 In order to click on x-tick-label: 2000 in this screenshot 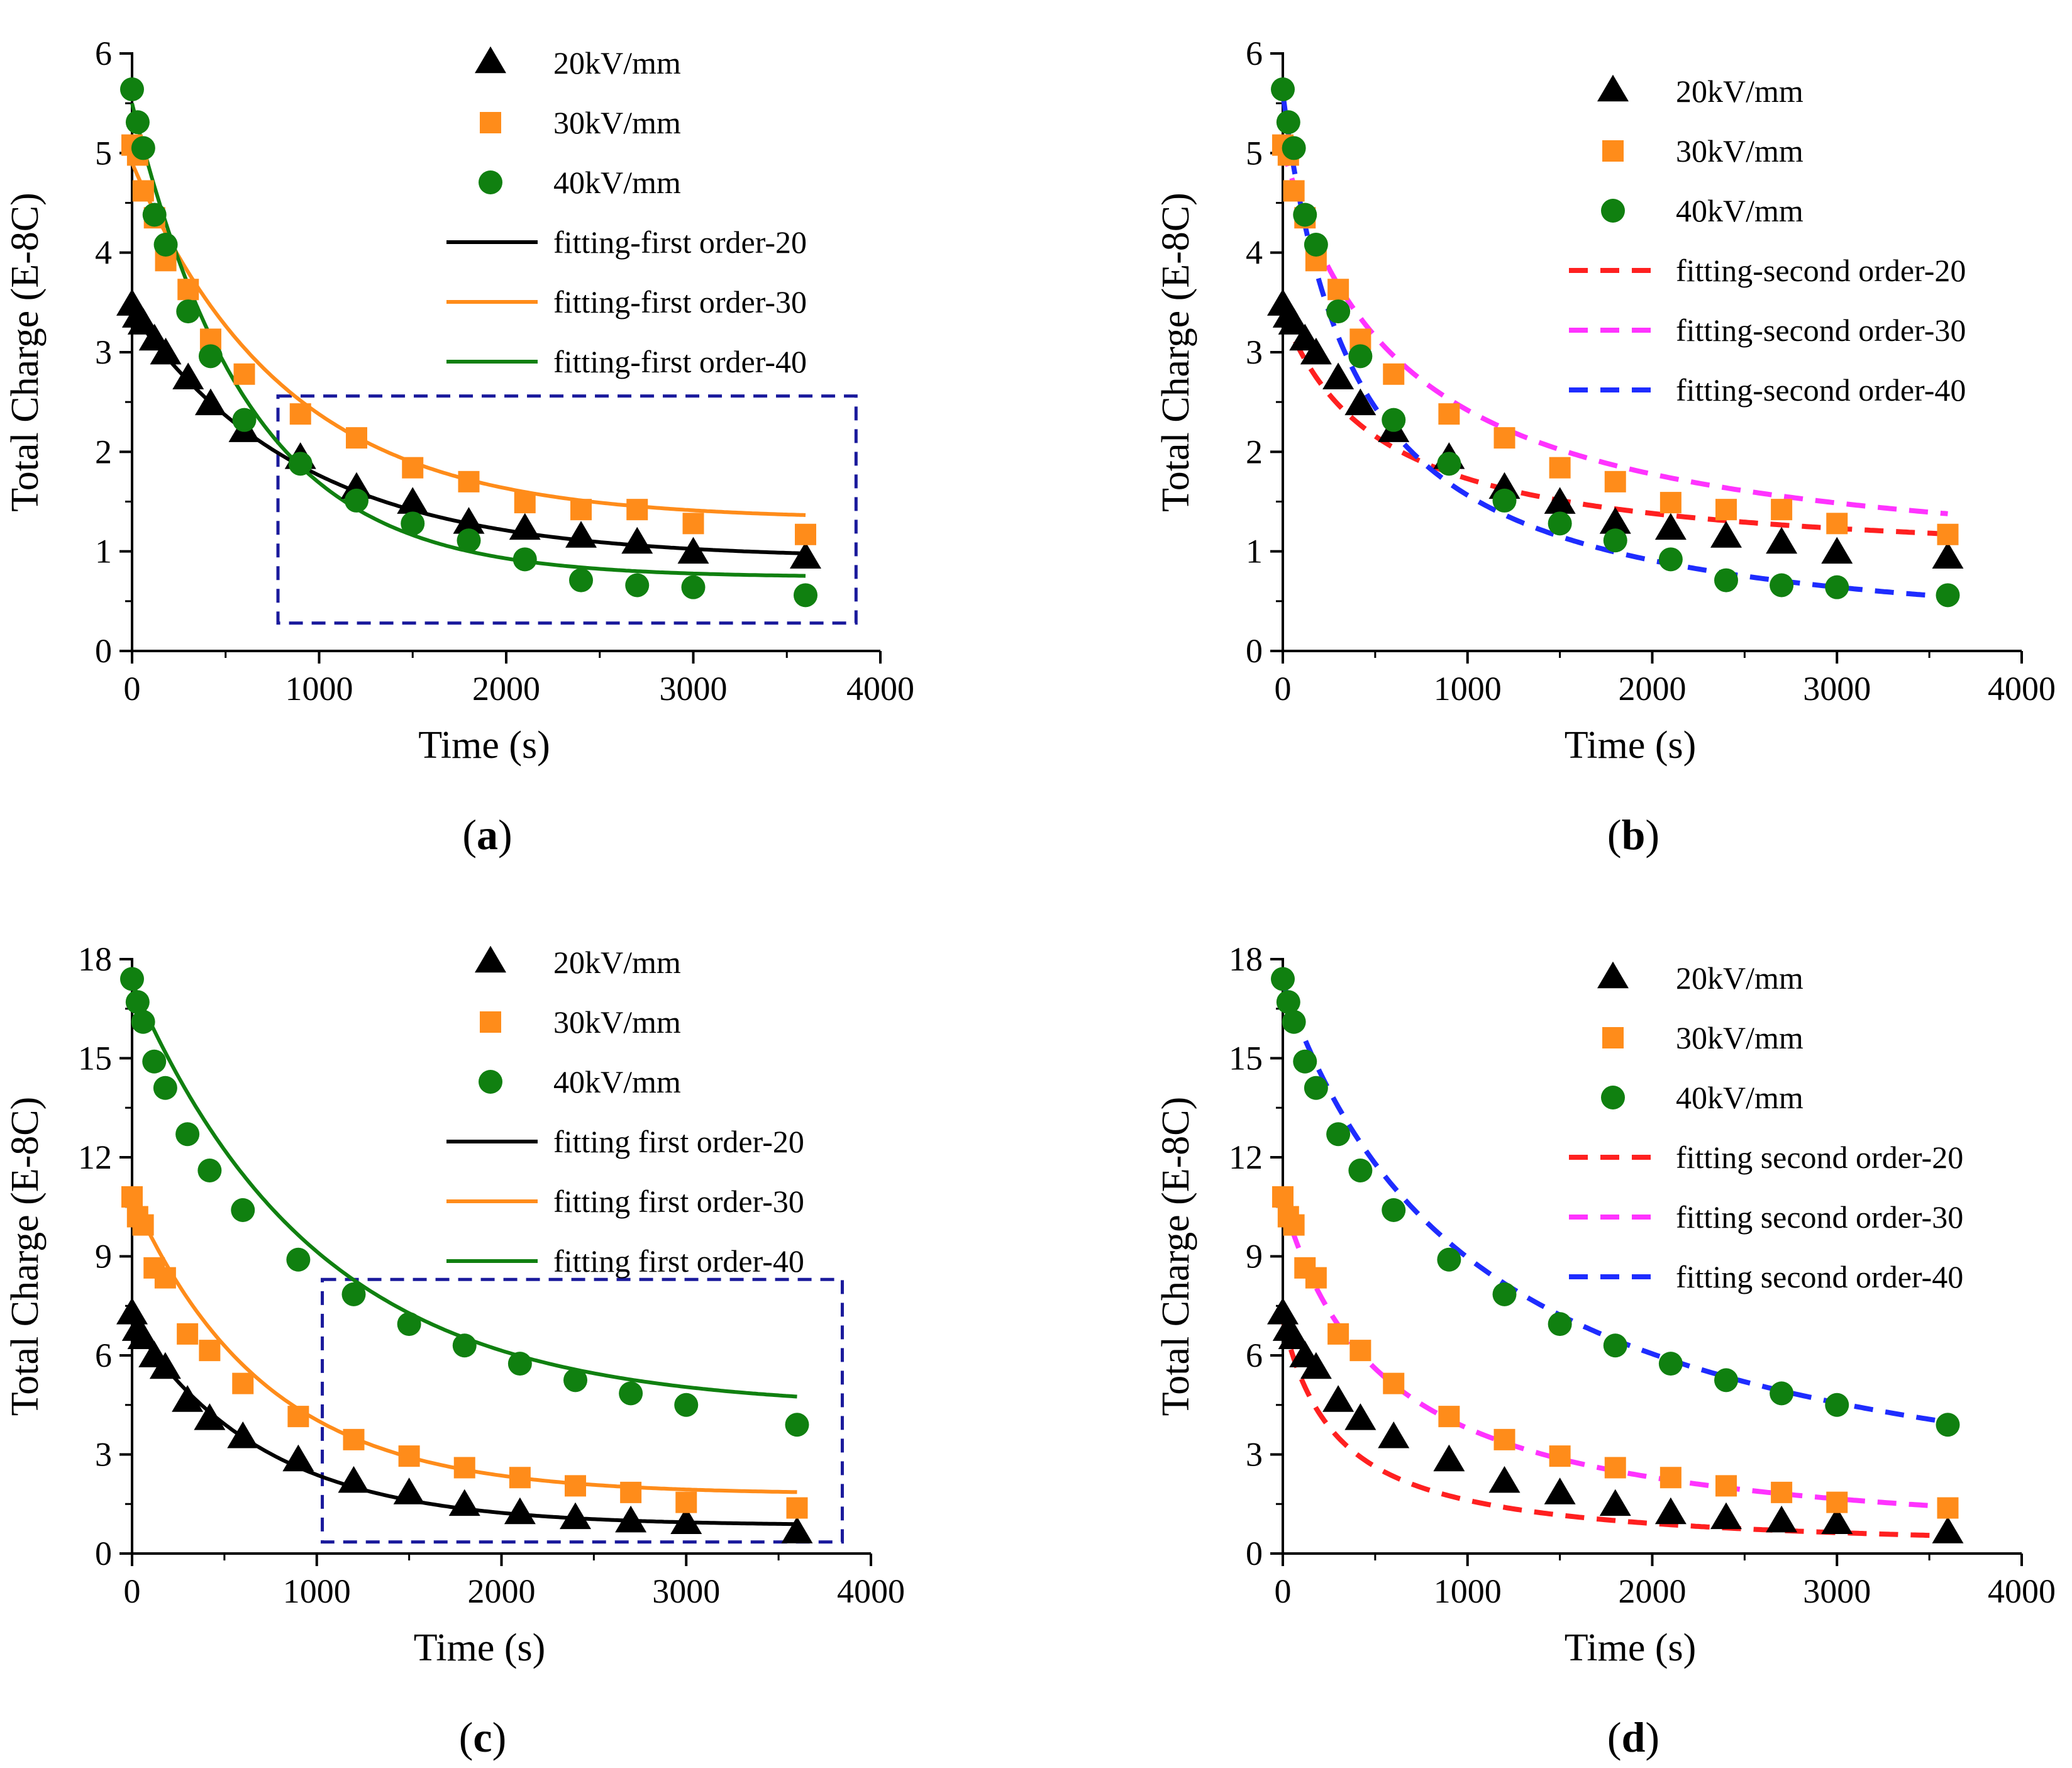, I will do `click(1653, 1591)`.